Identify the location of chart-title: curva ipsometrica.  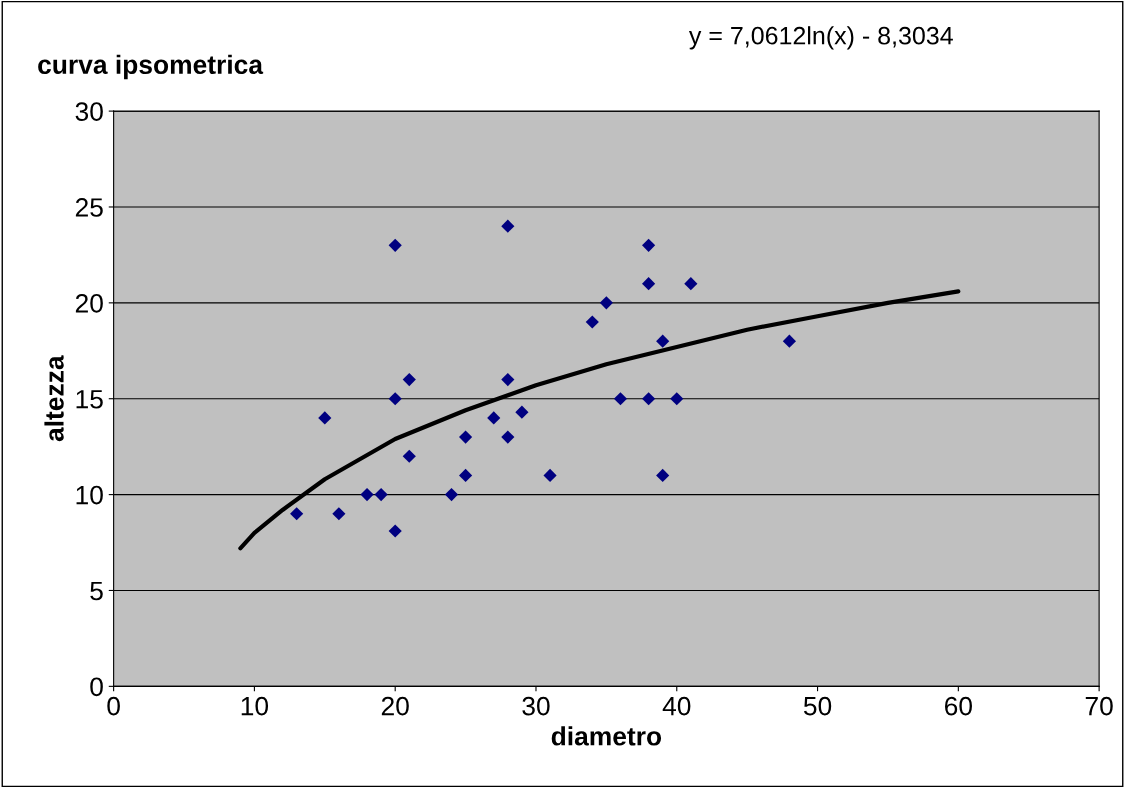
(151, 67).